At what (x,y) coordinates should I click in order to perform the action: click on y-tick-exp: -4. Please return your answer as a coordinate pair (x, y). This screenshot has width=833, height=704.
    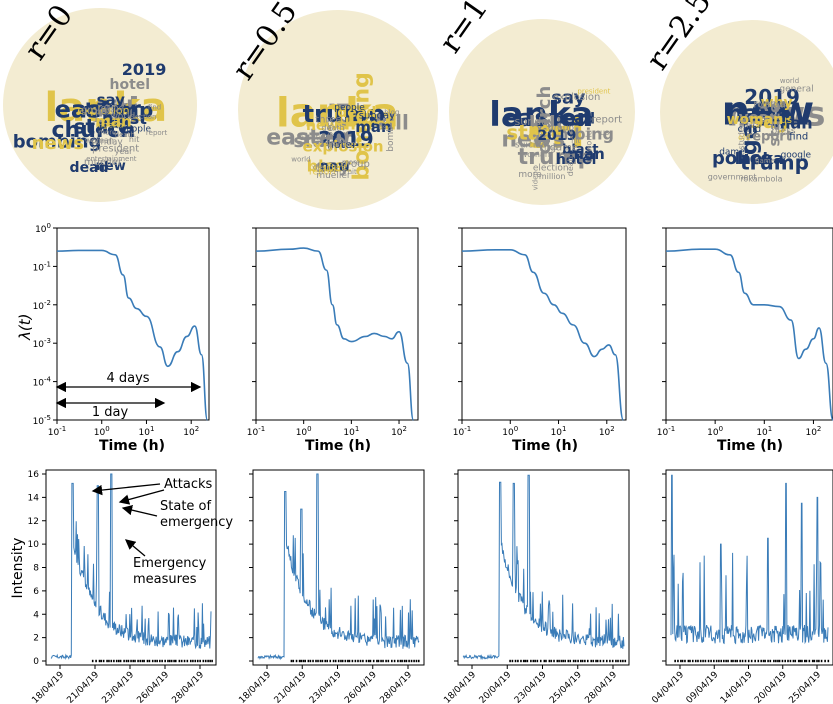
    Looking at the image, I should click on (48, 380).